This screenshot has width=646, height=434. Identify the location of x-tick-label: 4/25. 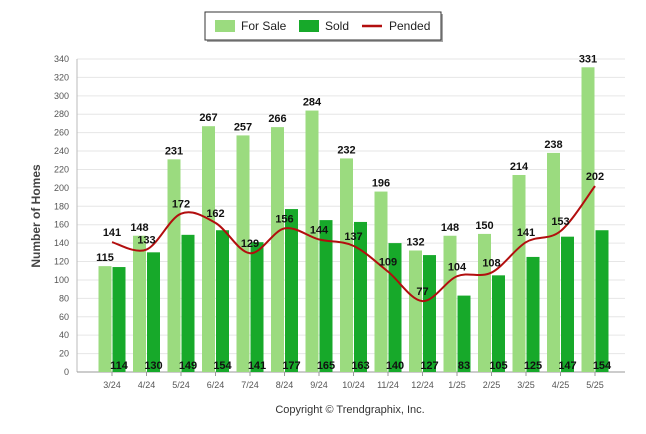
(561, 385).